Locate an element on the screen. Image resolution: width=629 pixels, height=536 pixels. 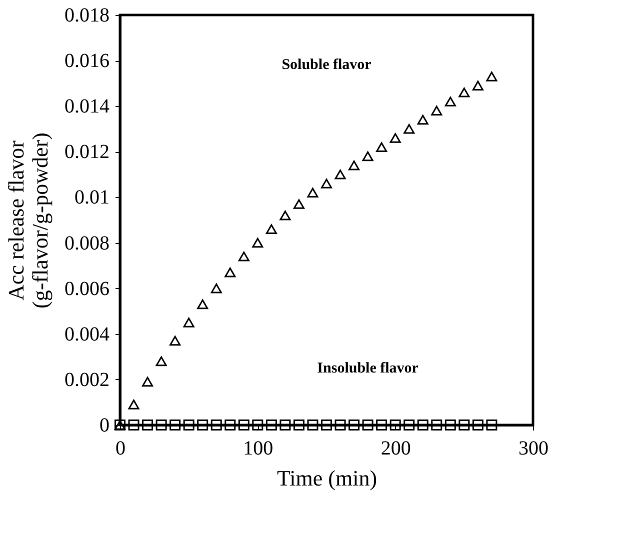
x-tick-label: 0 is located at coordinates (121, 449).